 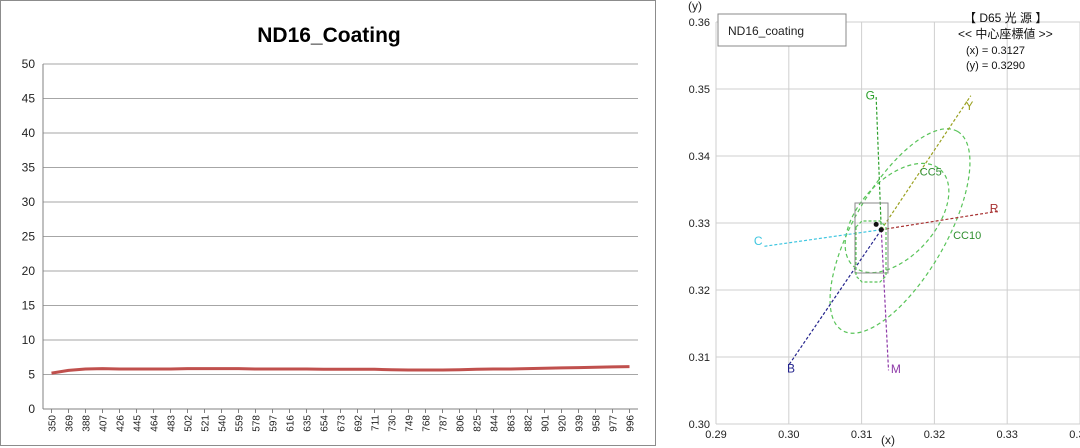 I want to click on x-tick-label: 578, so click(x=257, y=423).